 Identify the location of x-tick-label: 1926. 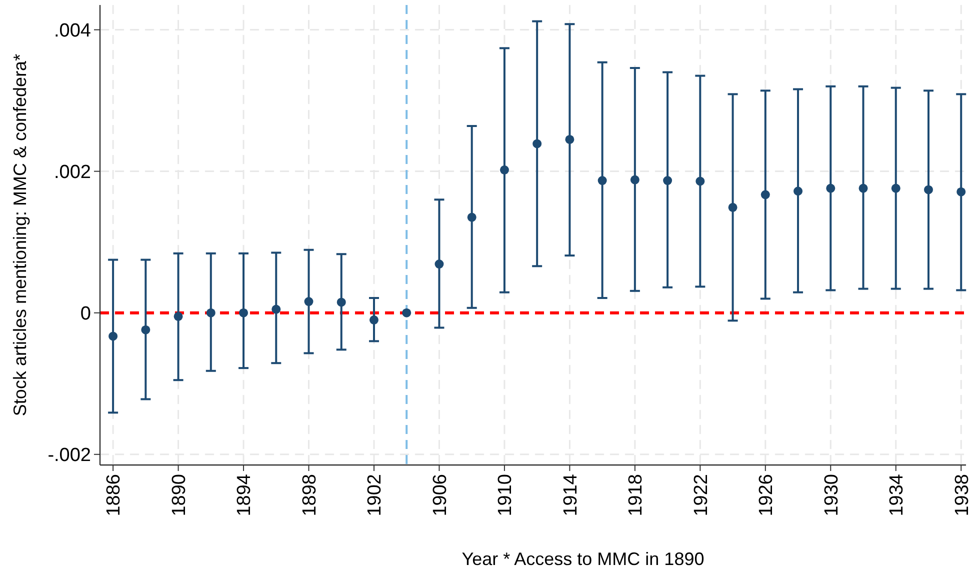
(767, 495).